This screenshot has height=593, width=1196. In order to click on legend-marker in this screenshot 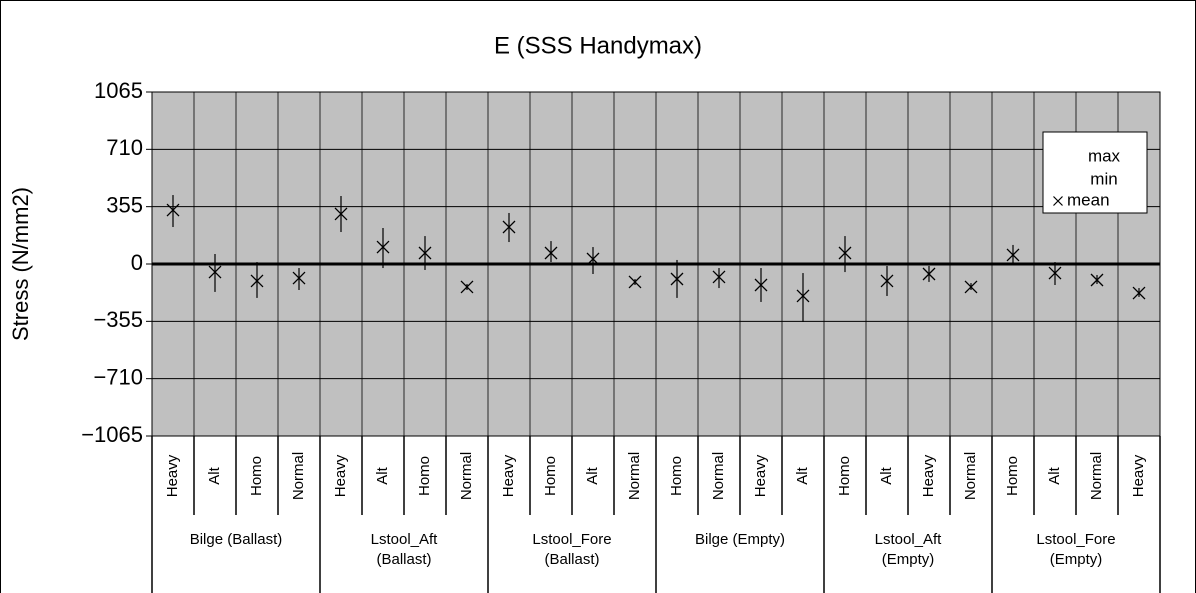, I will do `click(1058, 201)`.